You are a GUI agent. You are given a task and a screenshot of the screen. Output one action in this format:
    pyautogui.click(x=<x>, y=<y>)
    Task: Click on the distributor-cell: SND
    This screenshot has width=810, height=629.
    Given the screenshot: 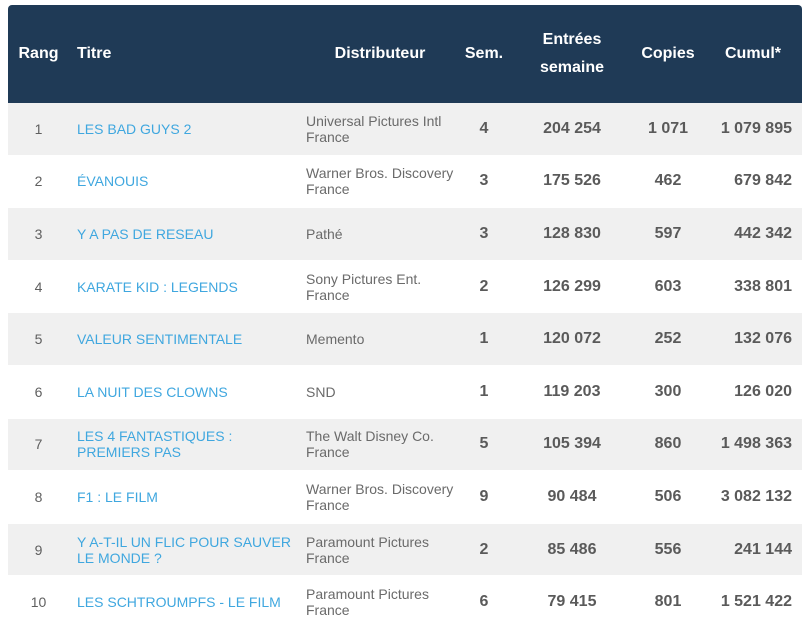 What is the action you would take?
    pyautogui.click(x=380, y=391)
    